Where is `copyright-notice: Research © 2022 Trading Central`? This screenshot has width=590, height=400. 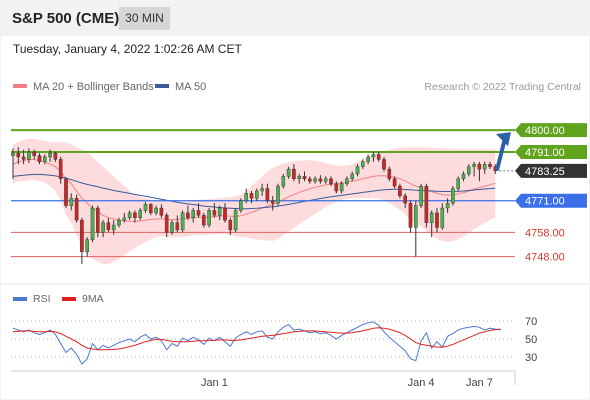 copyright-notice: Research © 2022 Trading Central is located at coordinates (502, 87).